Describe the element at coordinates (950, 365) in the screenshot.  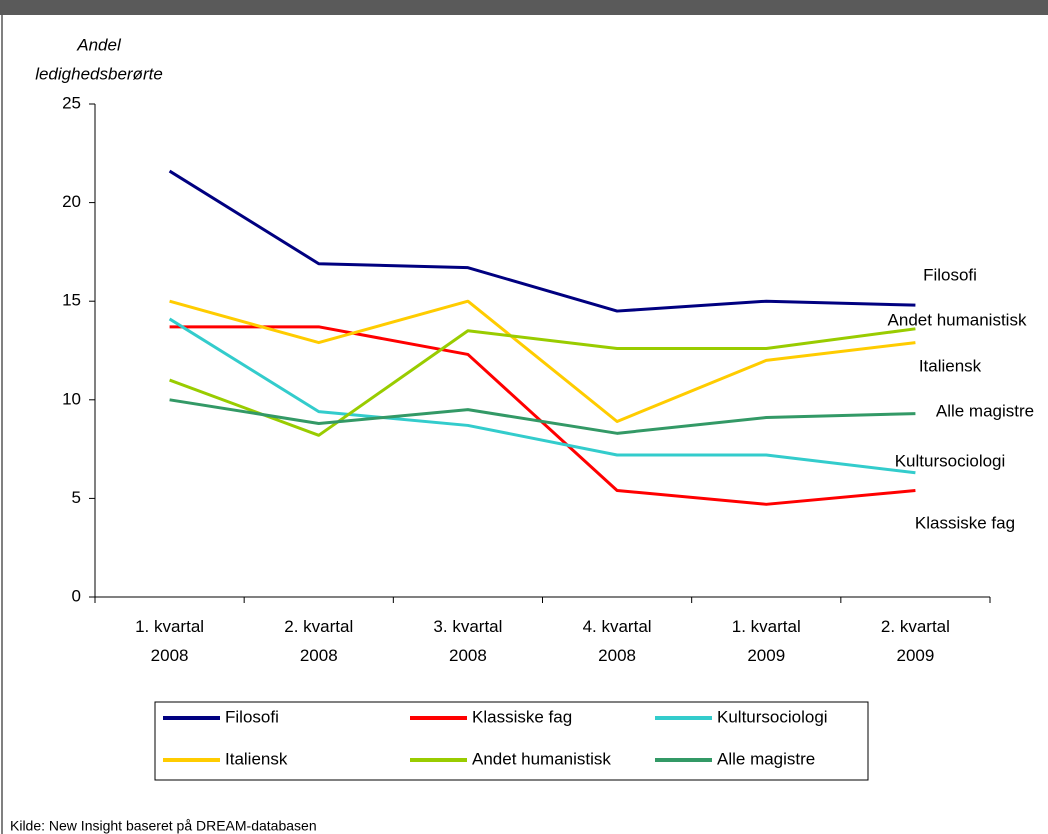
I see `series-end-label: Italiensk` at that location.